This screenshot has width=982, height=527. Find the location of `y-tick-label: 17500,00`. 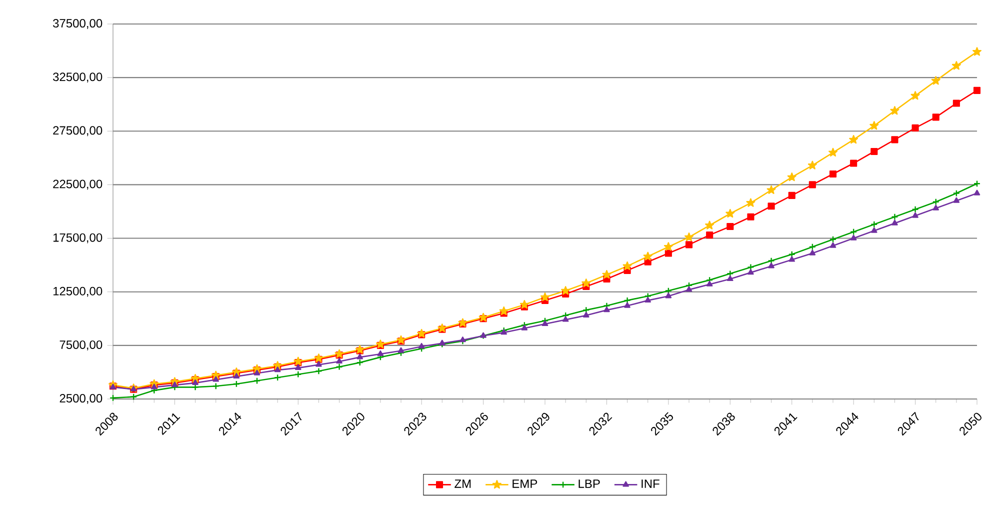

y-tick-label: 17500,00 is located at coordinates (77, 238).